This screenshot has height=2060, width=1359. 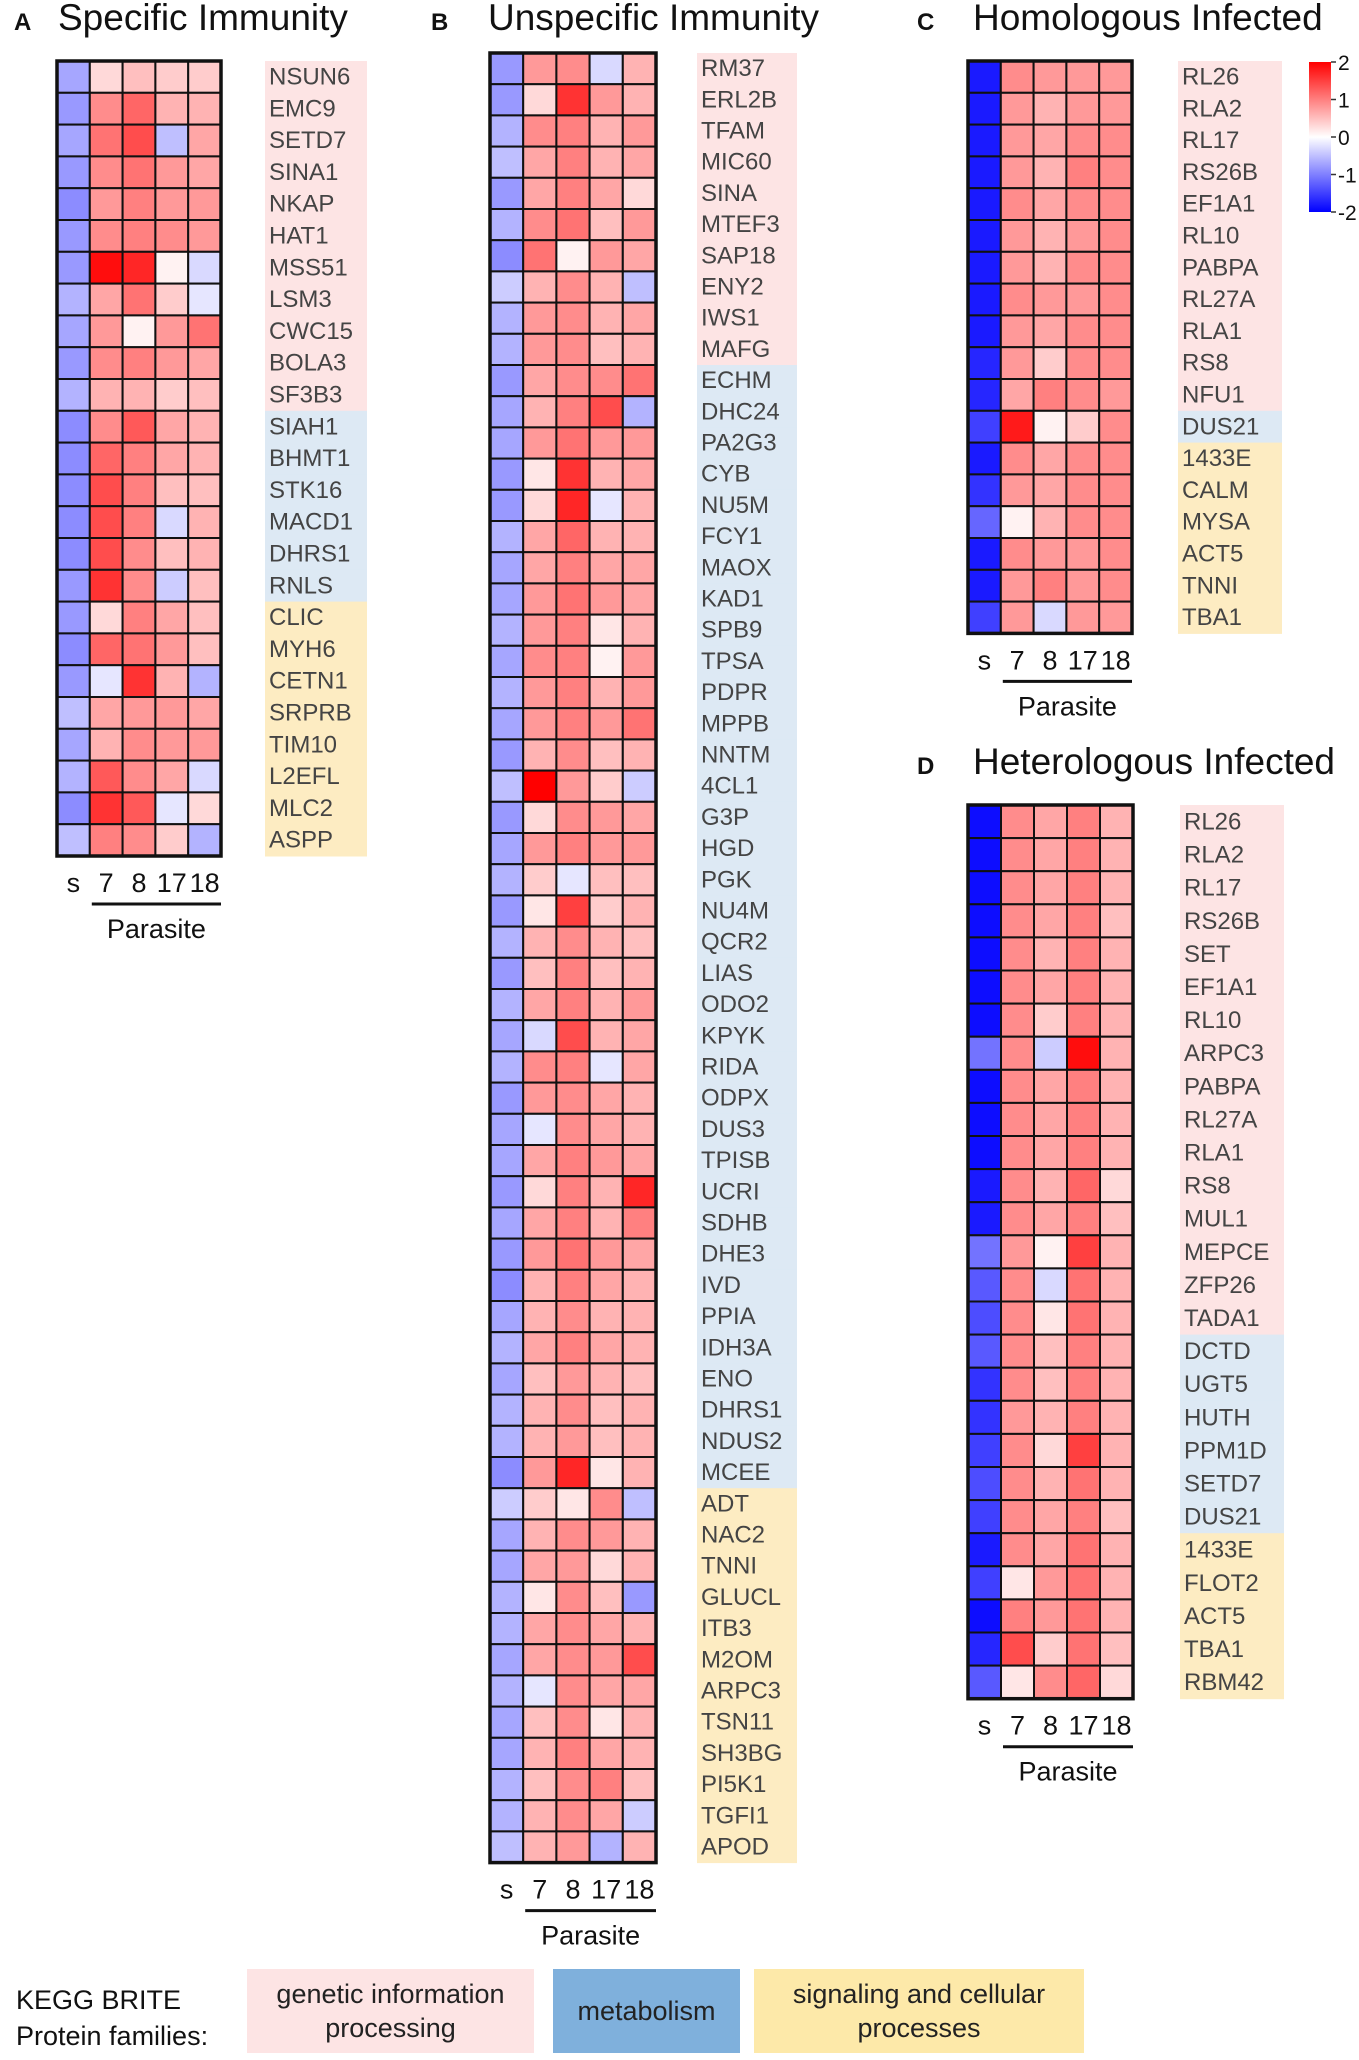 I want to click on row-label: MTEF3, so click(x=740, y=224).